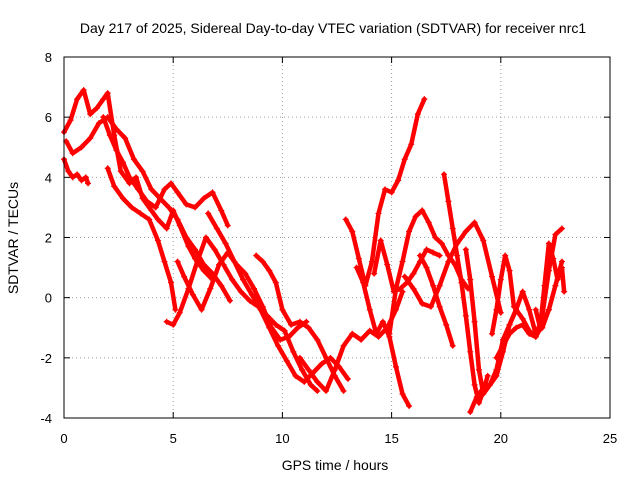 The height and width of the screenshot is (480, 640). I want to click on y-tick-label: 4, so click(48, 177).